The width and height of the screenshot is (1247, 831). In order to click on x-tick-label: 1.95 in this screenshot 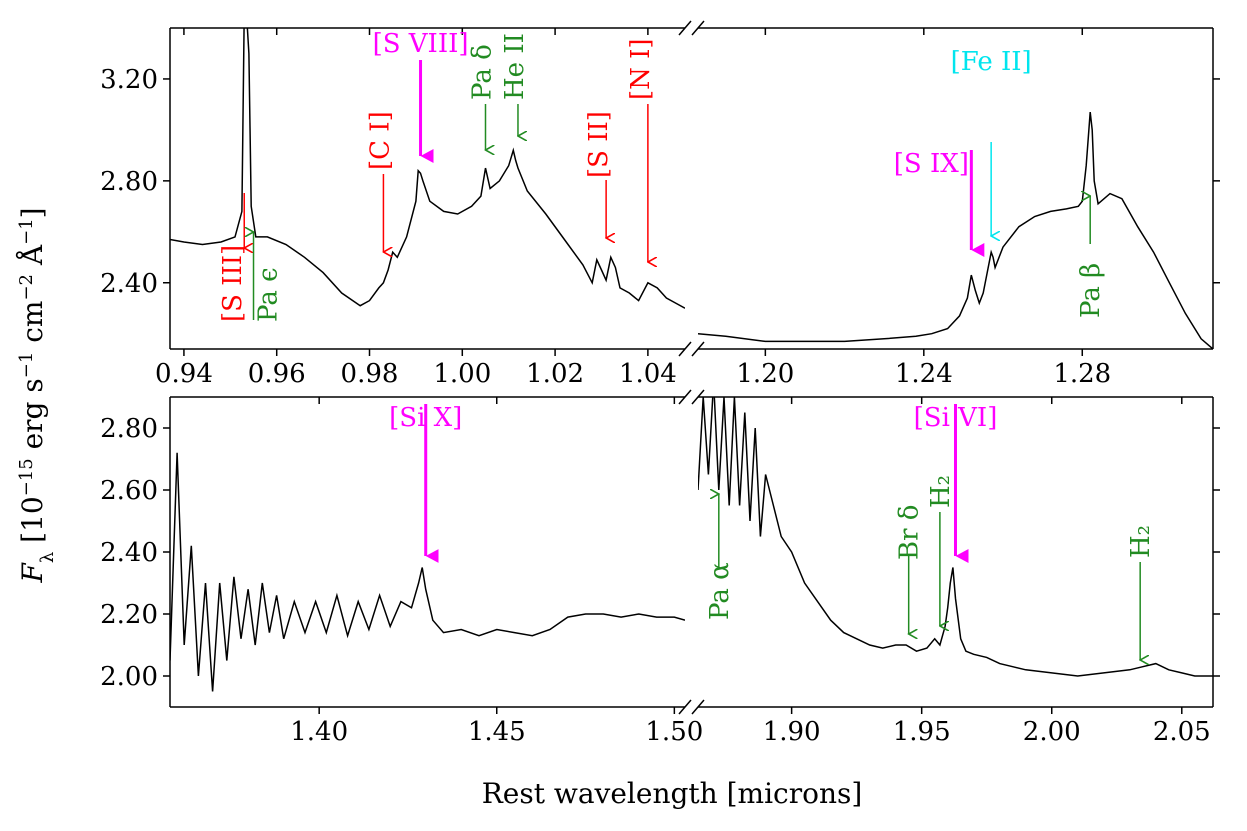, I will do `click(922, 732)`.